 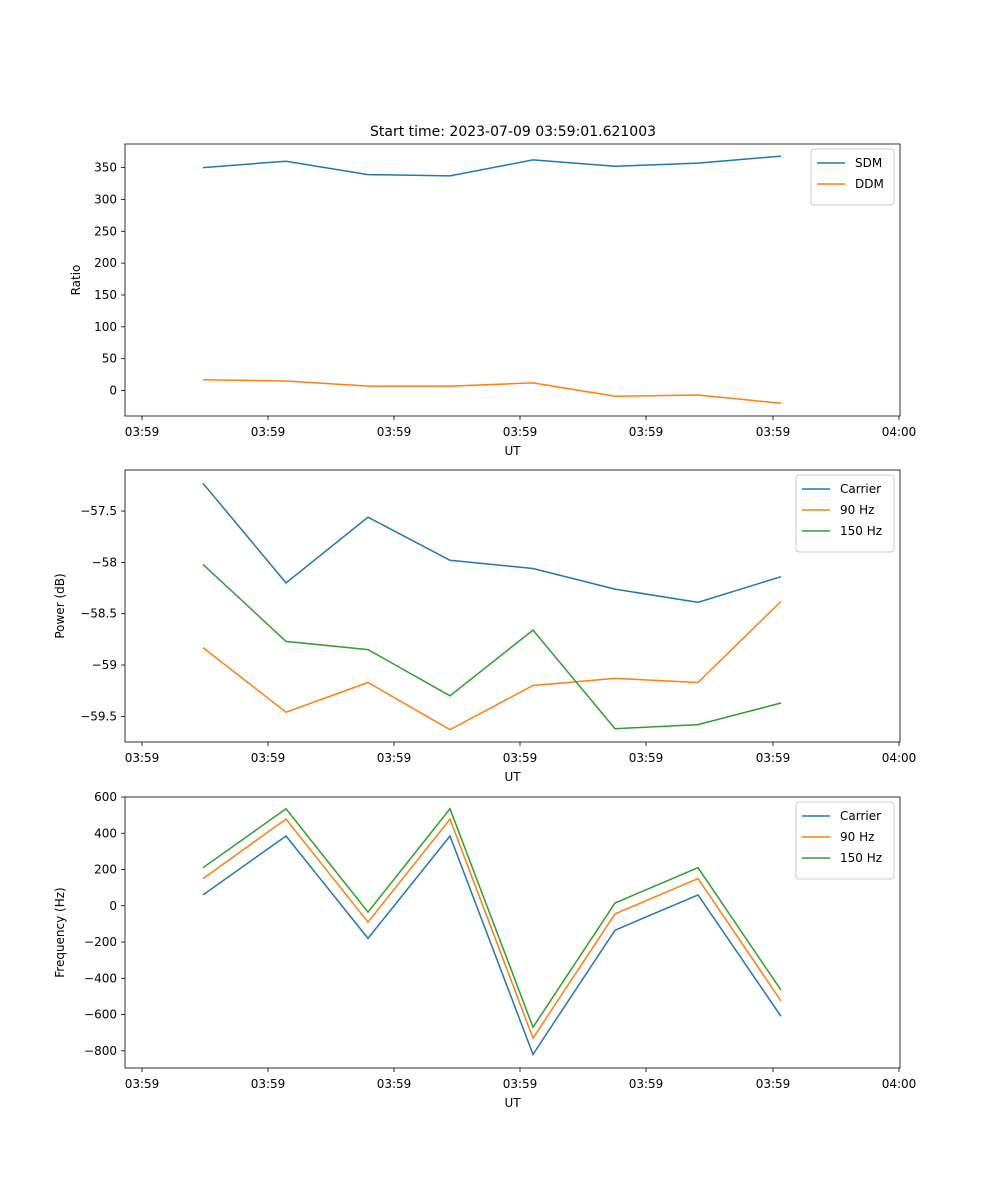 I want to click on y-tick-label: 150, so click(x=105, y=295).